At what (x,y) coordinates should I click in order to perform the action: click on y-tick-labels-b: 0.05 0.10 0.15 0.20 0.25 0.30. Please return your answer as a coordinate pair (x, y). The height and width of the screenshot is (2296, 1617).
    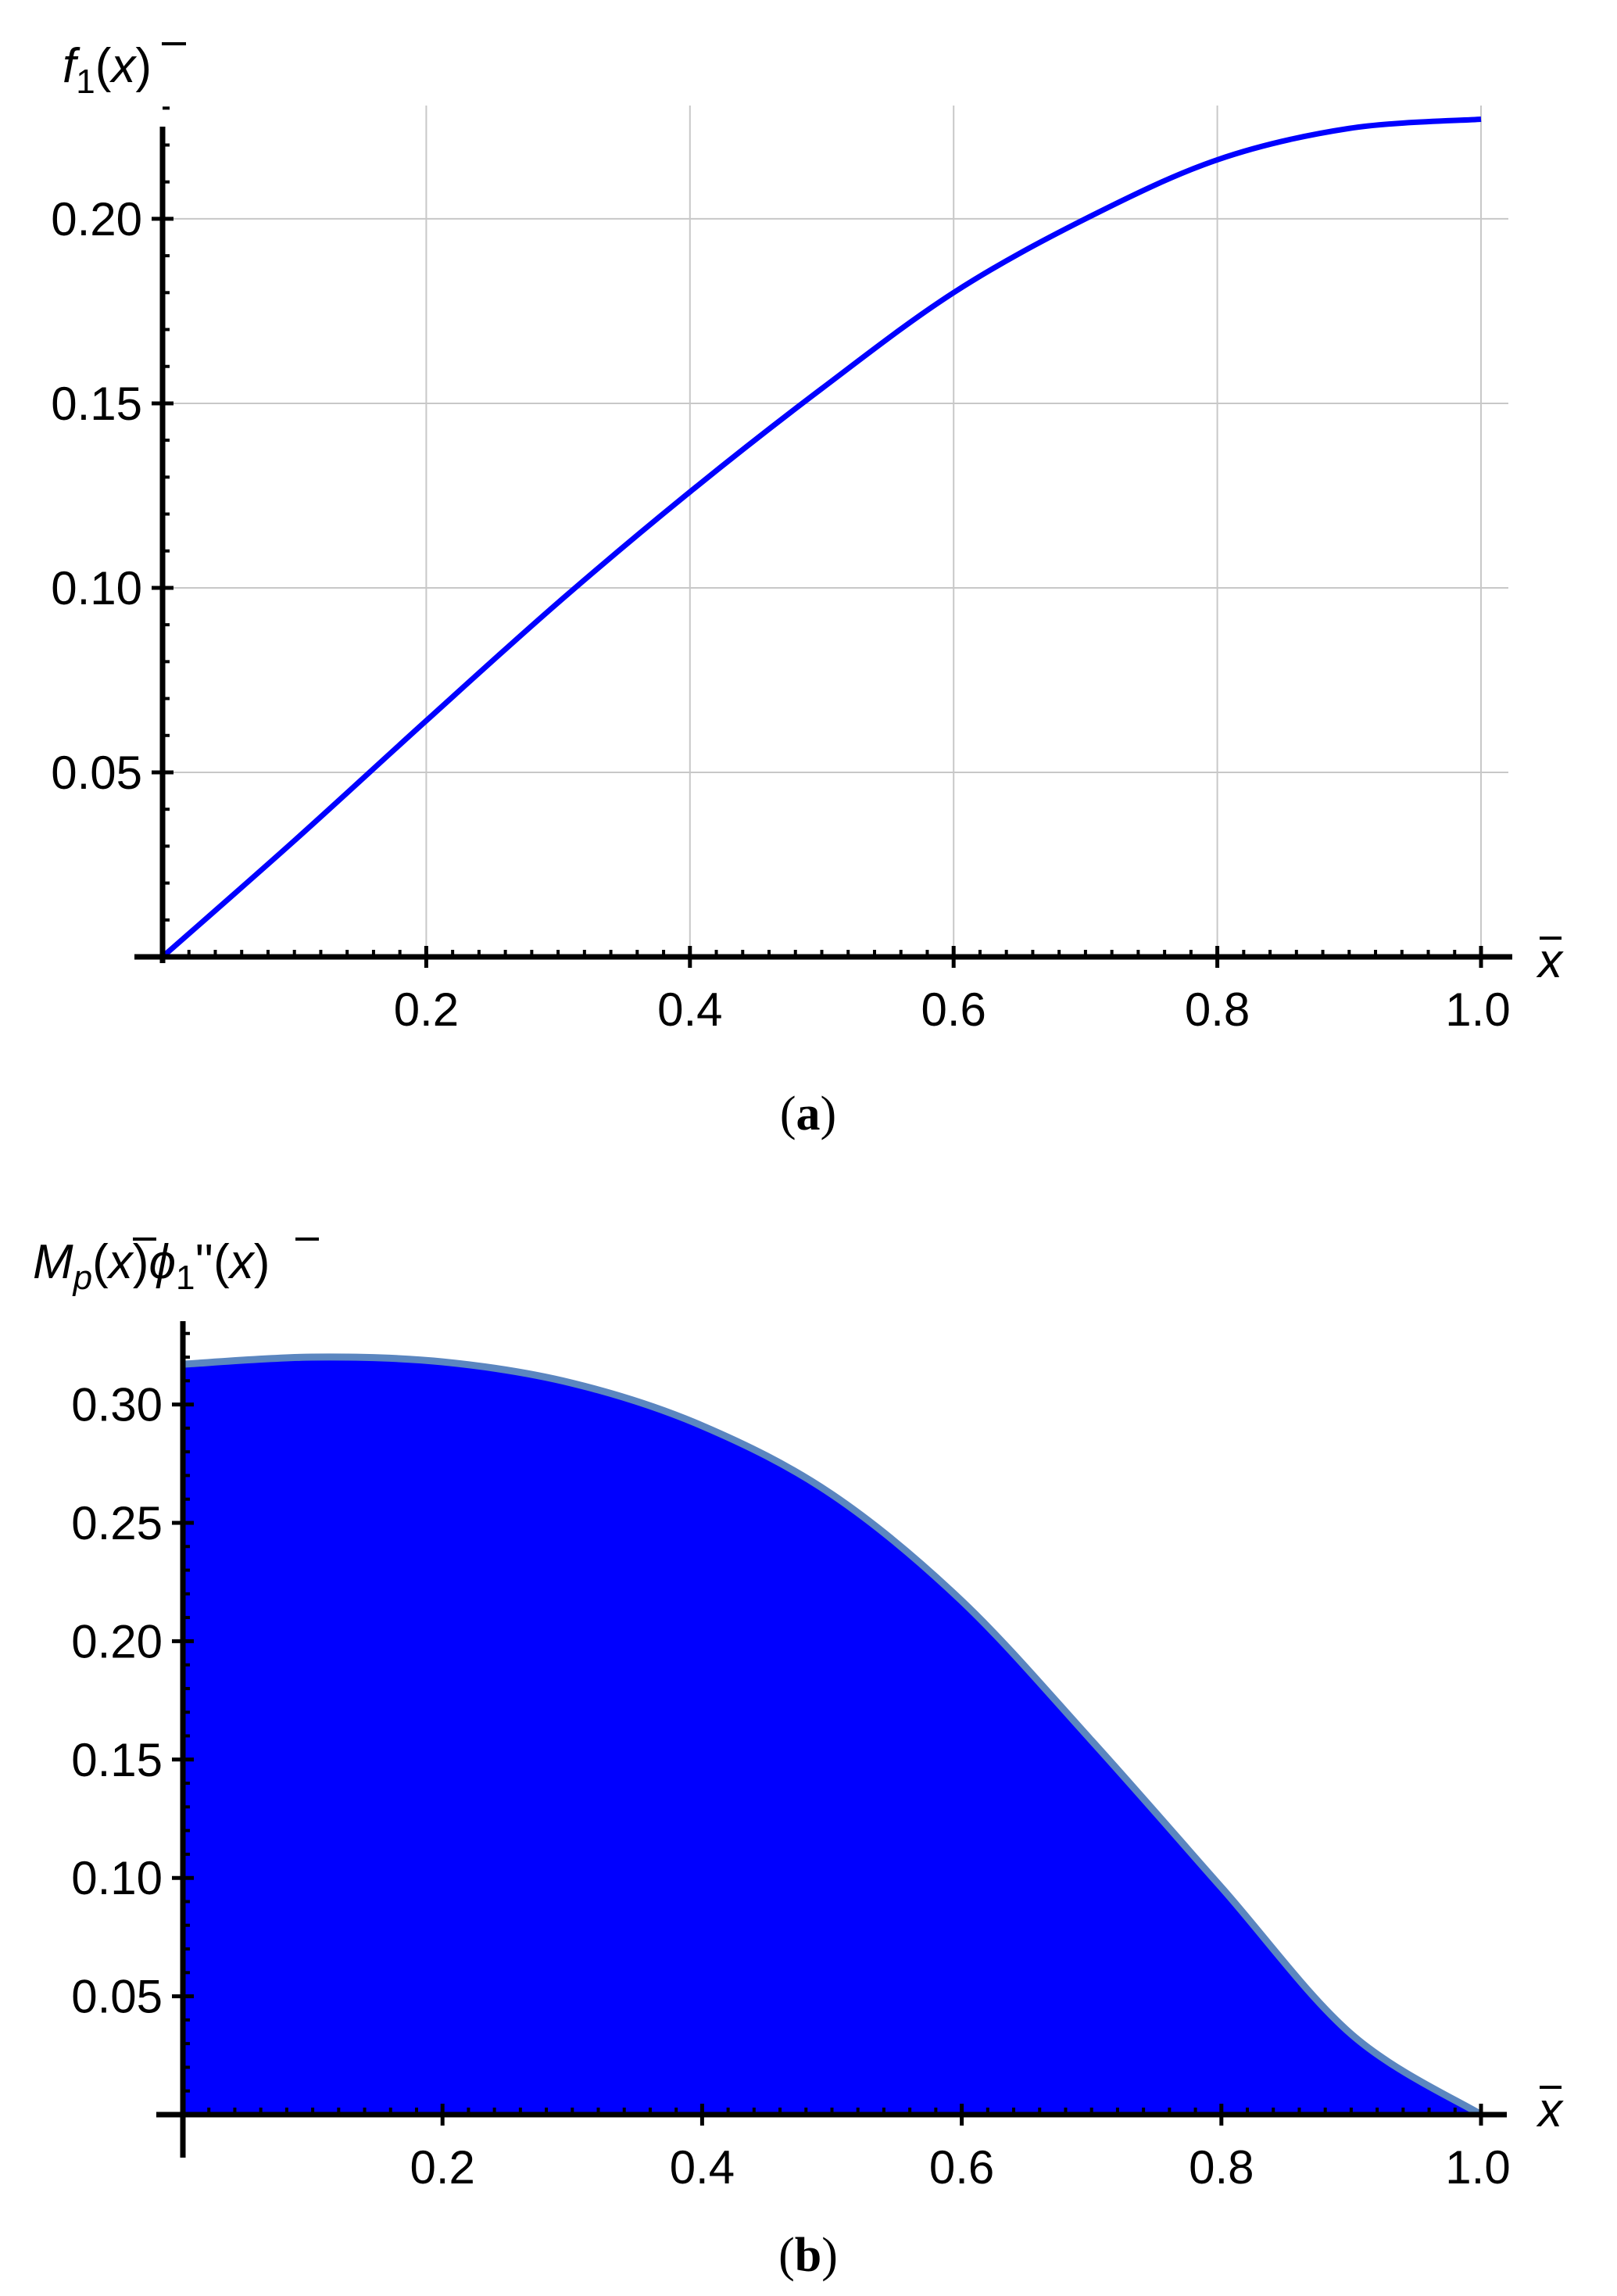
    Looking at the image, I should click on (117, 1701).